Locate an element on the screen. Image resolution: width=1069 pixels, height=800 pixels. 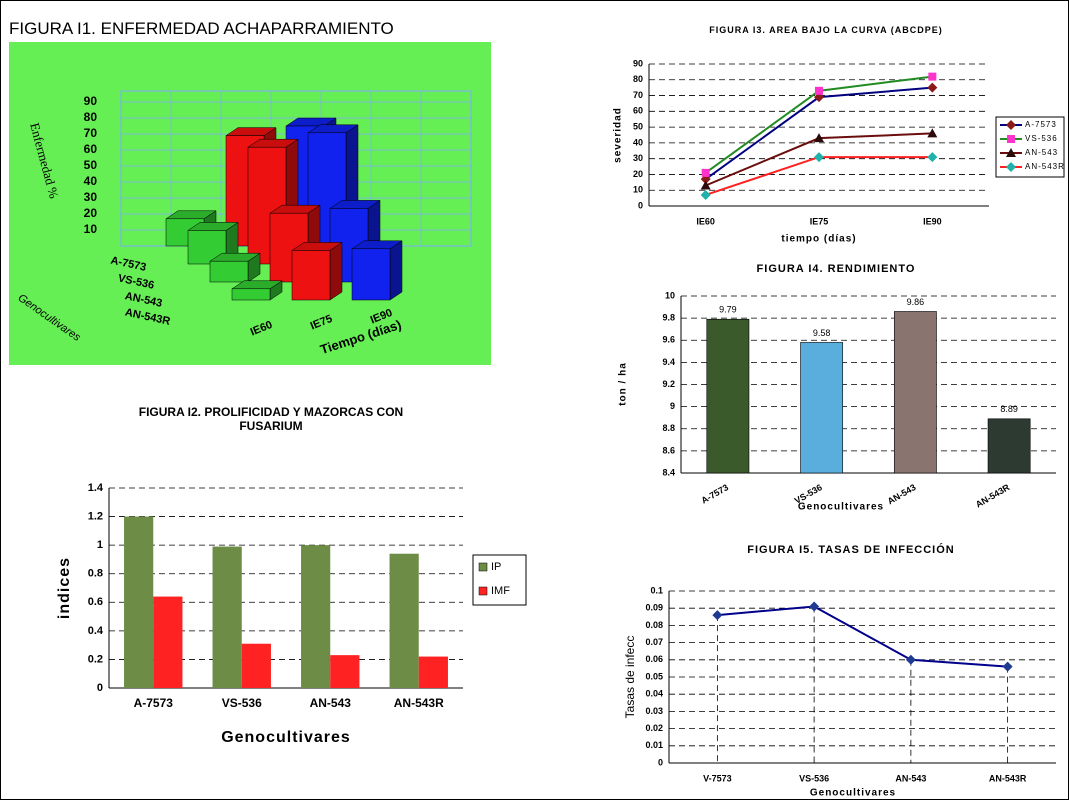
y-tick-label: 1 is located at coordinates (100, 545).